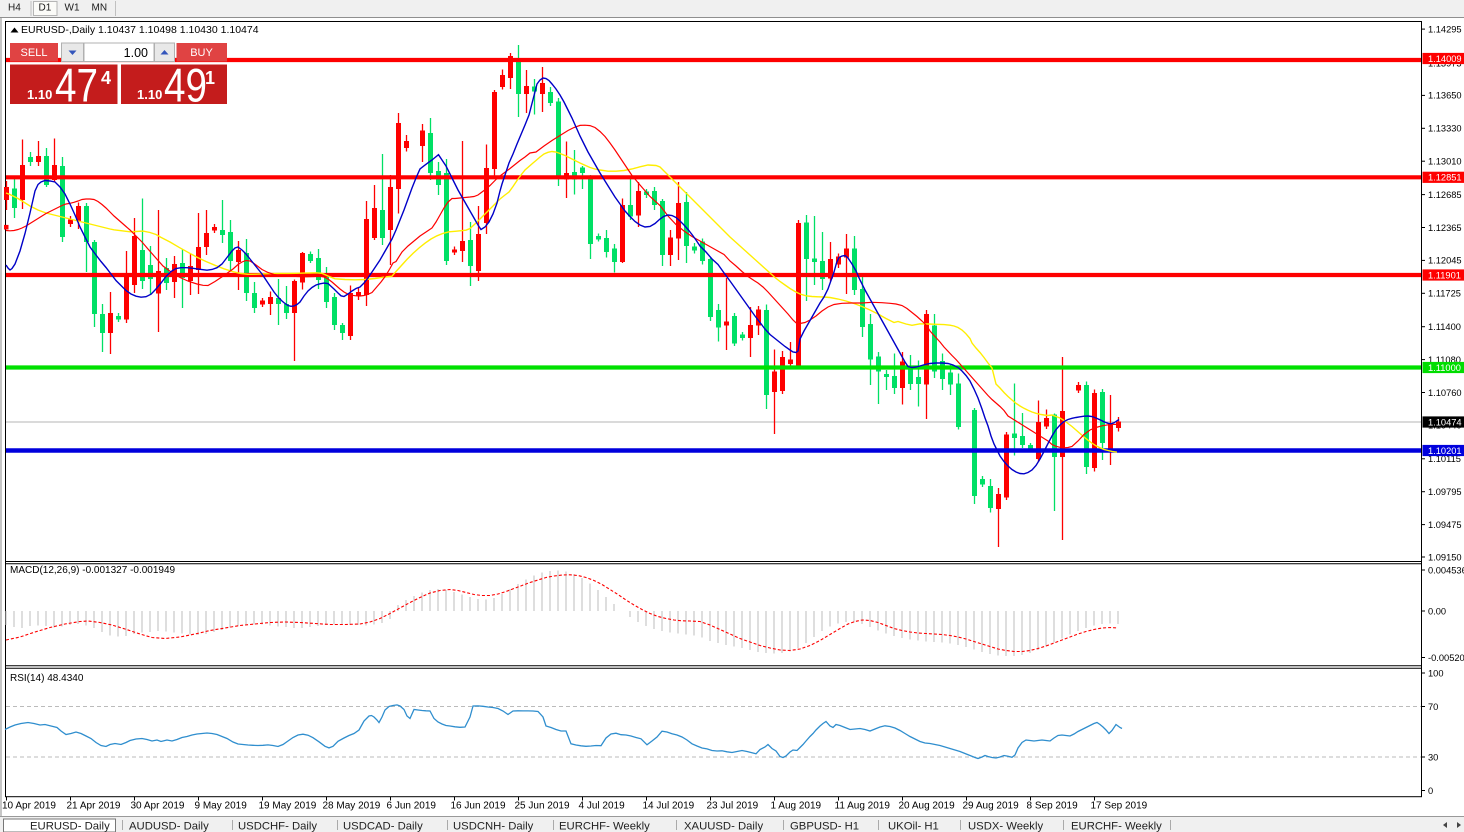  Describe the element at coordinates (1445, 129) in the screenshot. I see `svg-text: 1.13330` at that location.